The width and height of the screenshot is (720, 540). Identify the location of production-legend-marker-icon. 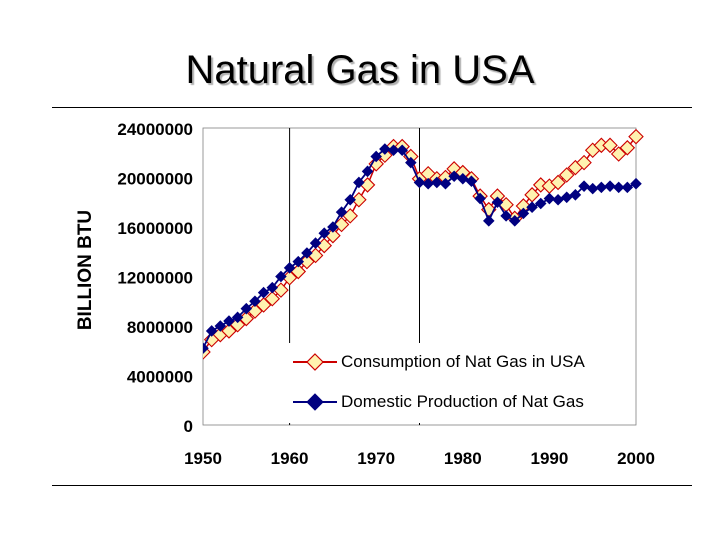
(315, 402).